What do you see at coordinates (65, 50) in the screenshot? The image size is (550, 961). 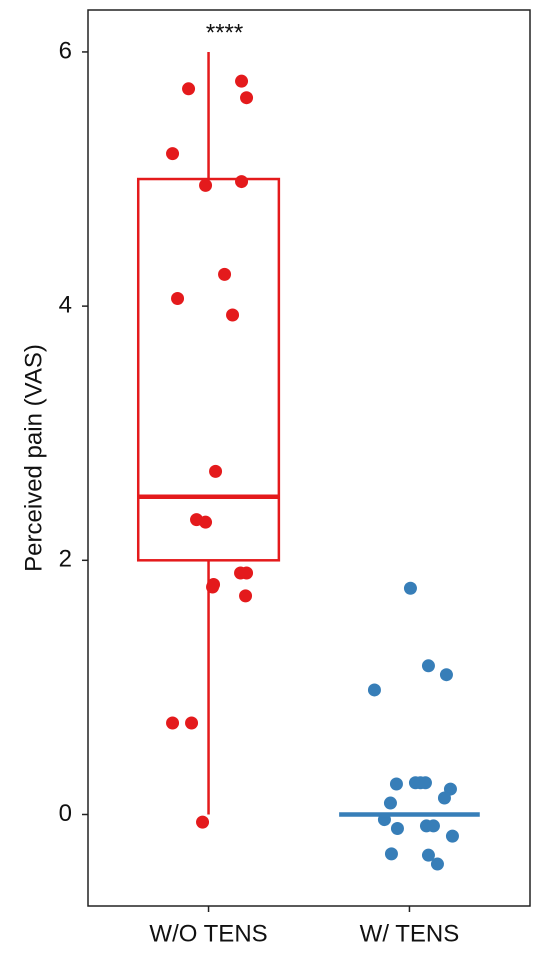 I see `y-tick-label: 6` at bounding box center [65, 50].